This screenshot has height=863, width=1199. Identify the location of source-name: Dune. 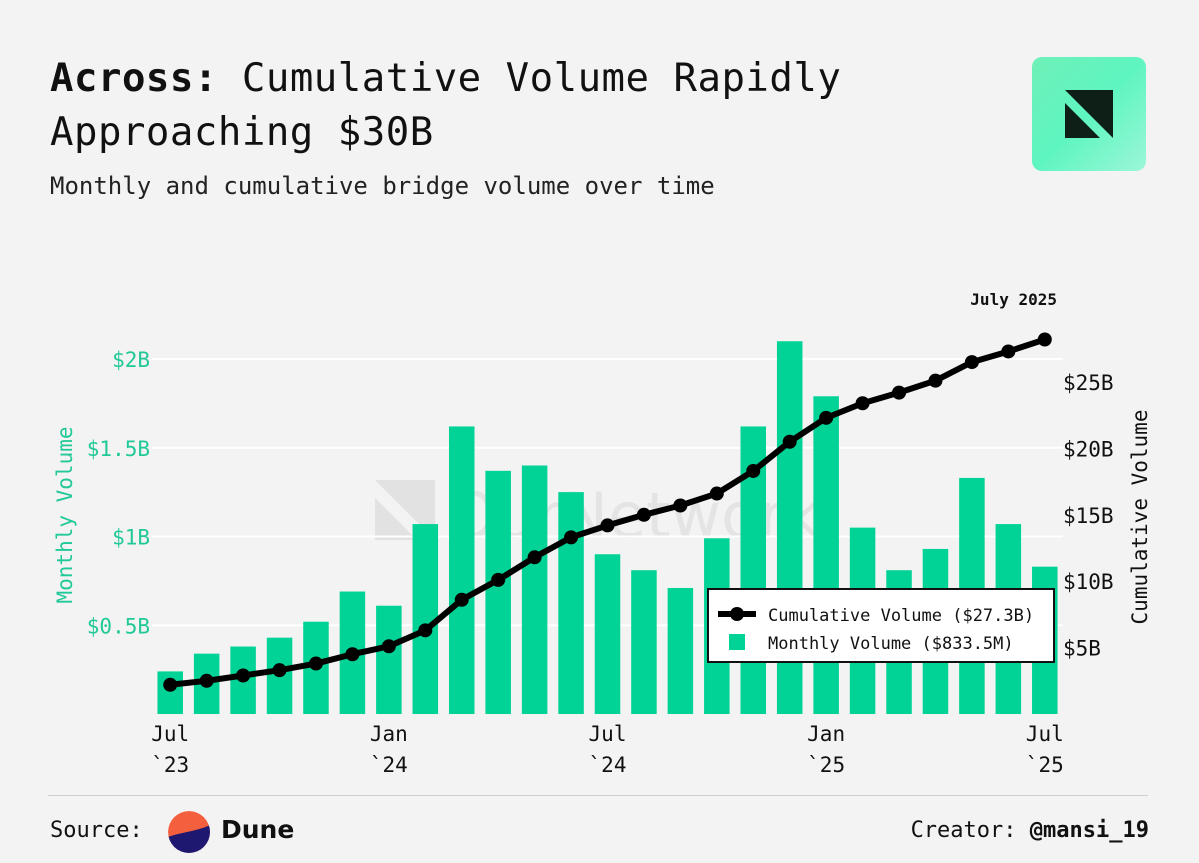
(258, 829).